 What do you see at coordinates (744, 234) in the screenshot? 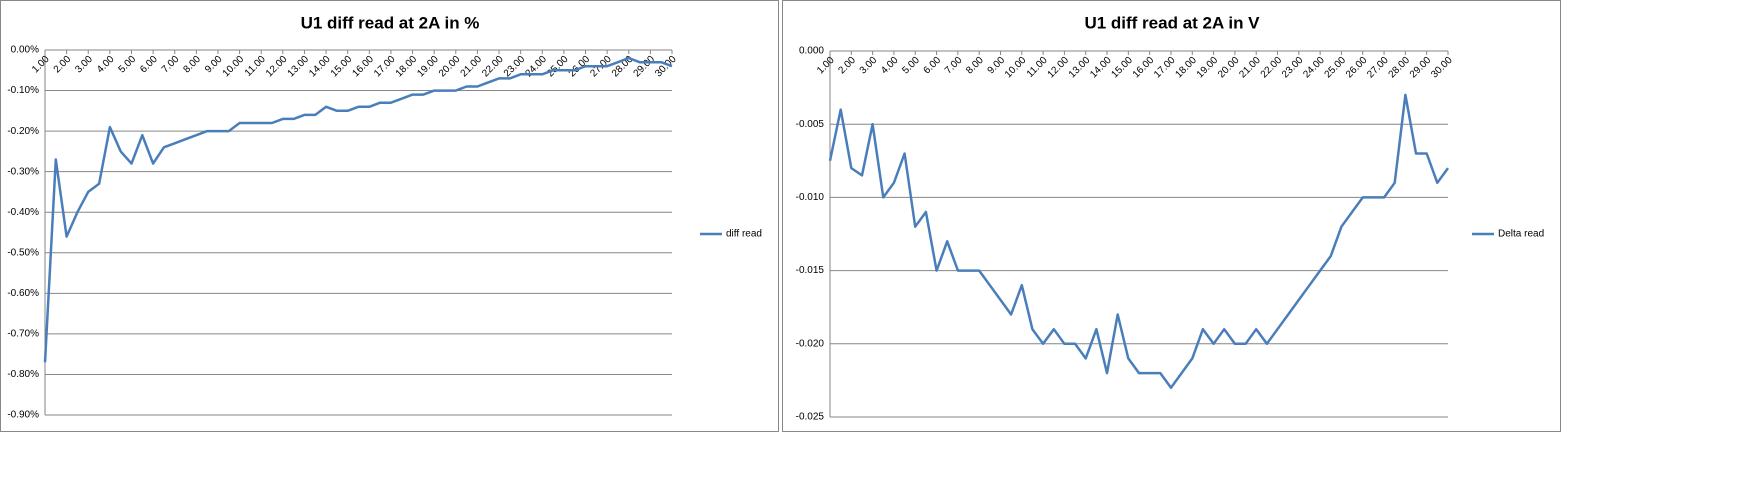
I see `legend-label: diff read` at bounding box center [744, 234].